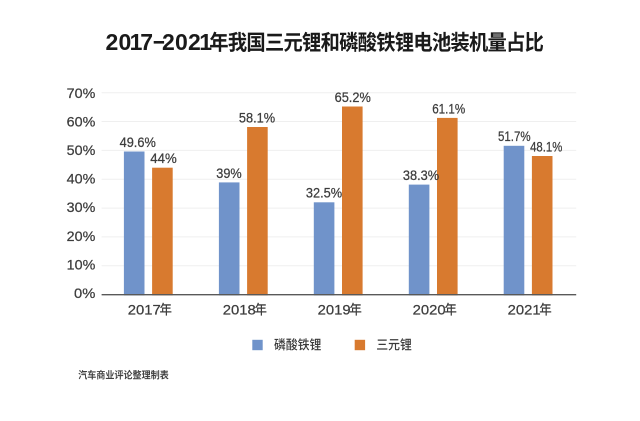 This screenshot has width=640, height=421. Describe the element at coordinates (448, 108) in the screenshot. I see `svg-text: 61.1%` at that location.